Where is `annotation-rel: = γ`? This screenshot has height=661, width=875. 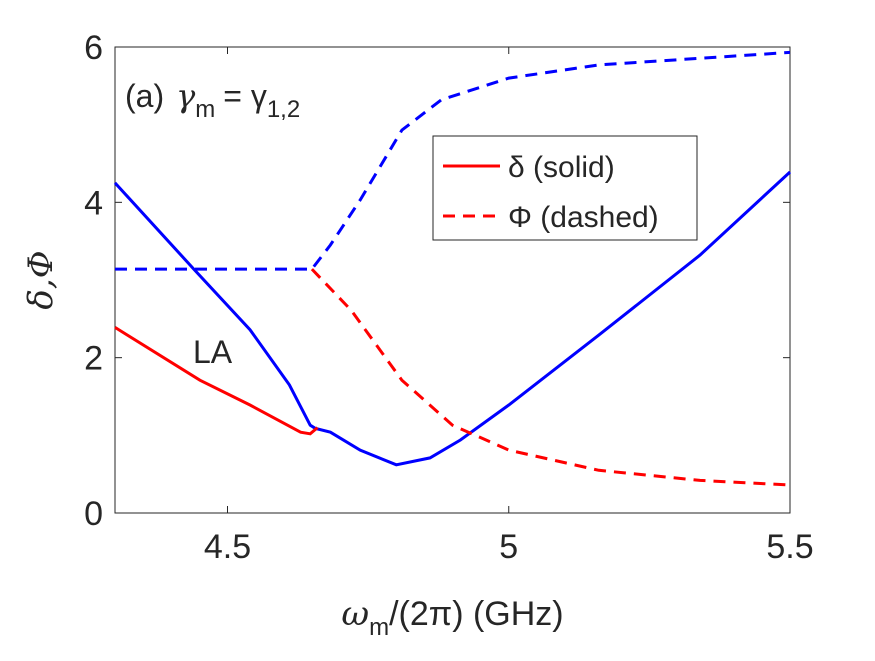
annotation-rel: = γ is located at coordinates (245, 96).